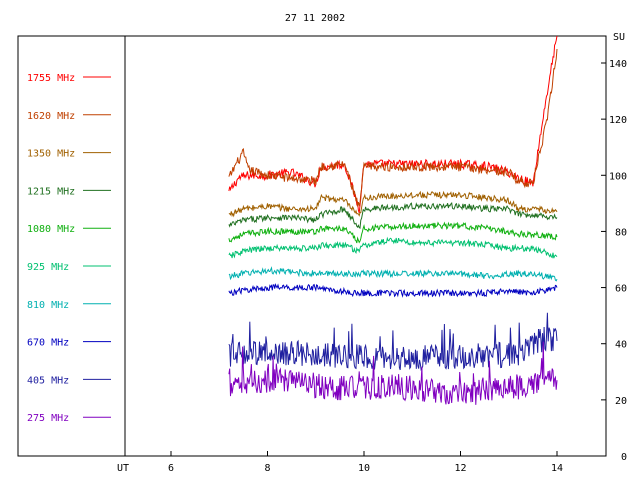 The image size is (640, 480). Describe the element at coordinates (618, 120) in the screenshot. I see `y-tick-label: 120` at that location.